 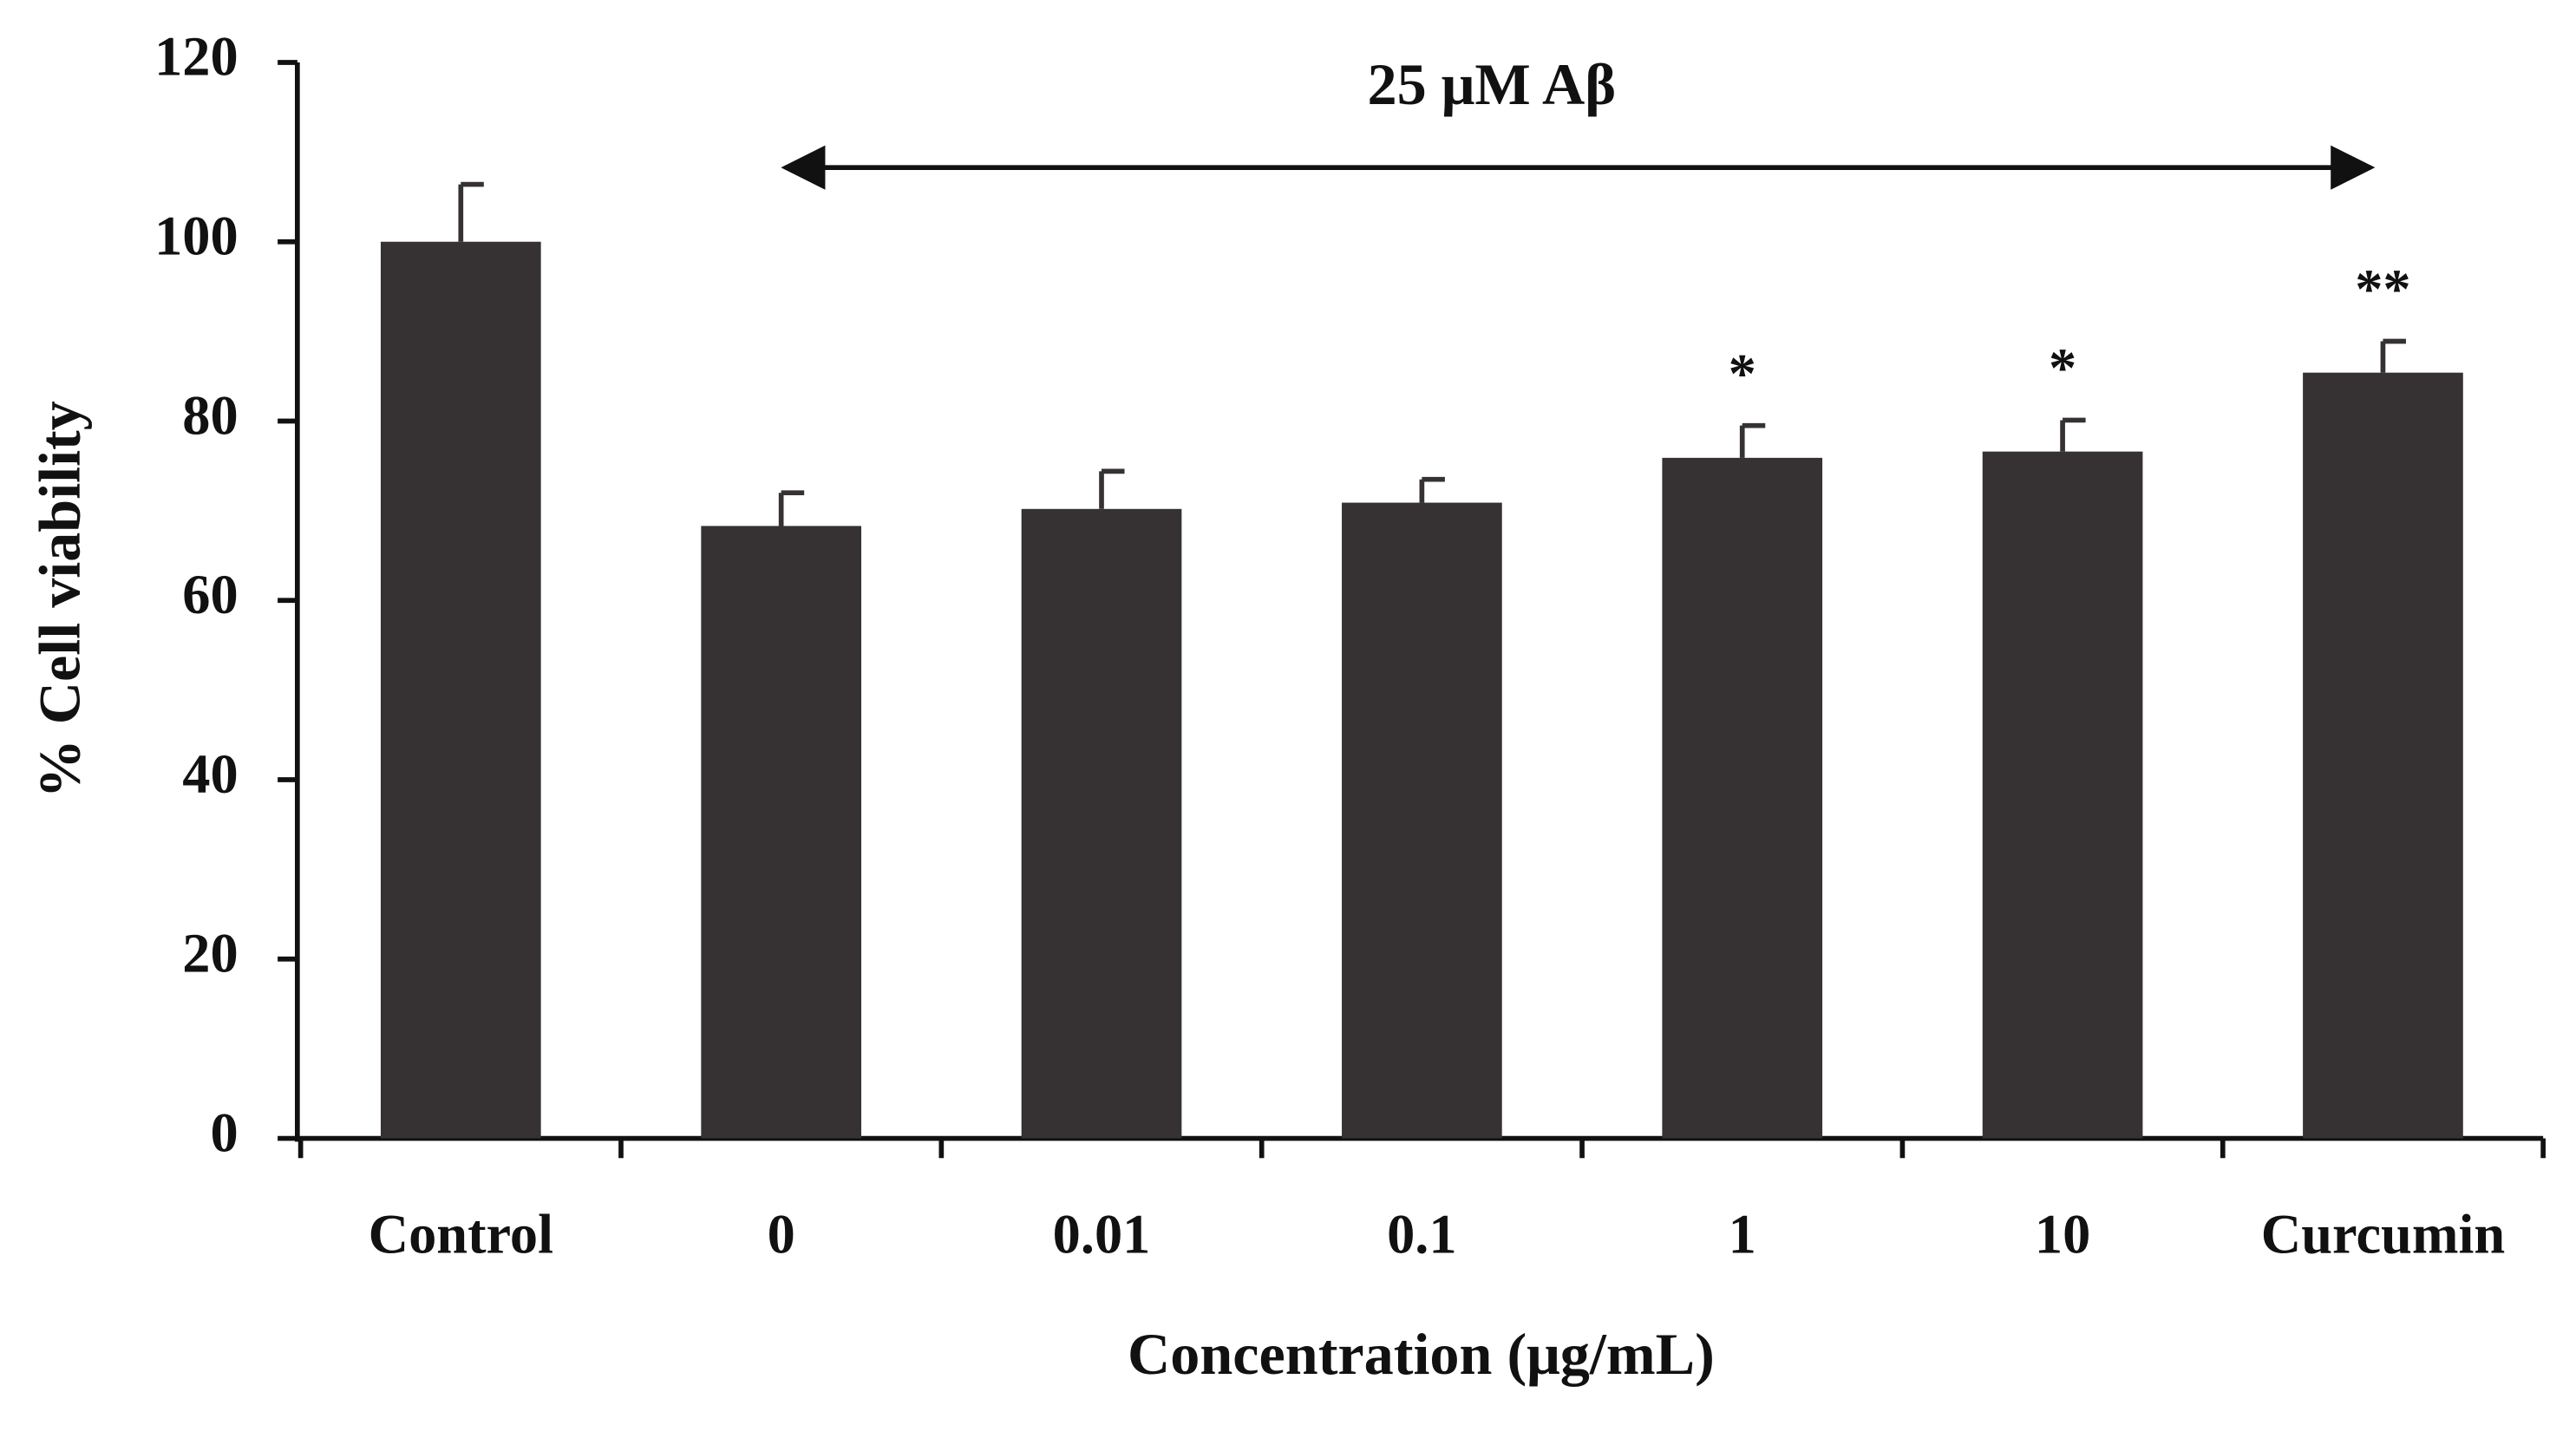 What do you see at coordinates (1102, 1234) in the screenshot?
I see `x-tick-label: 0.01` at bounding box center [1102, 1234].